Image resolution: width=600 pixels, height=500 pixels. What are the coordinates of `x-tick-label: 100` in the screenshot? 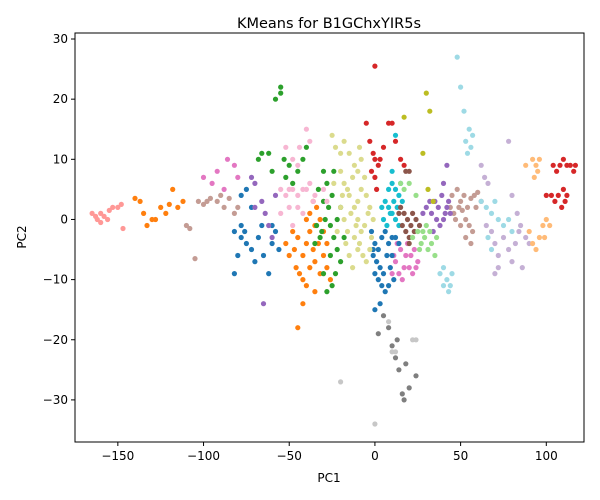 It's located at (546, 456).